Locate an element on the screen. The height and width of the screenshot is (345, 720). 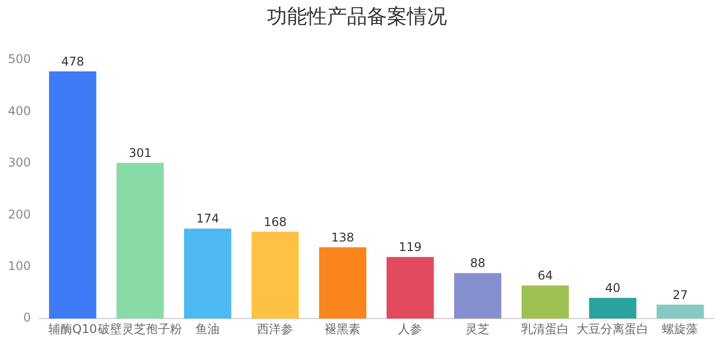
x-tick-label: 人参 is located at coordinates (410, 329).